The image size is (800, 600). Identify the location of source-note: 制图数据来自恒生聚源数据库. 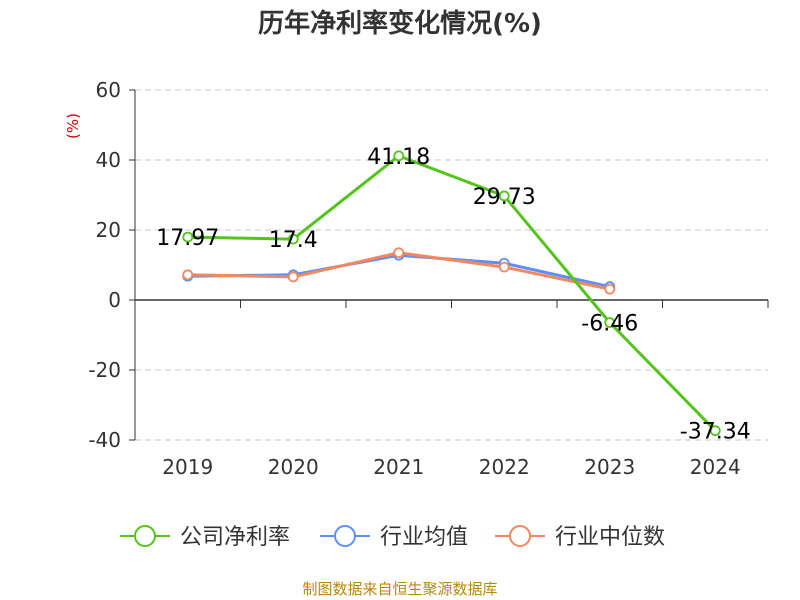
(399, 589).